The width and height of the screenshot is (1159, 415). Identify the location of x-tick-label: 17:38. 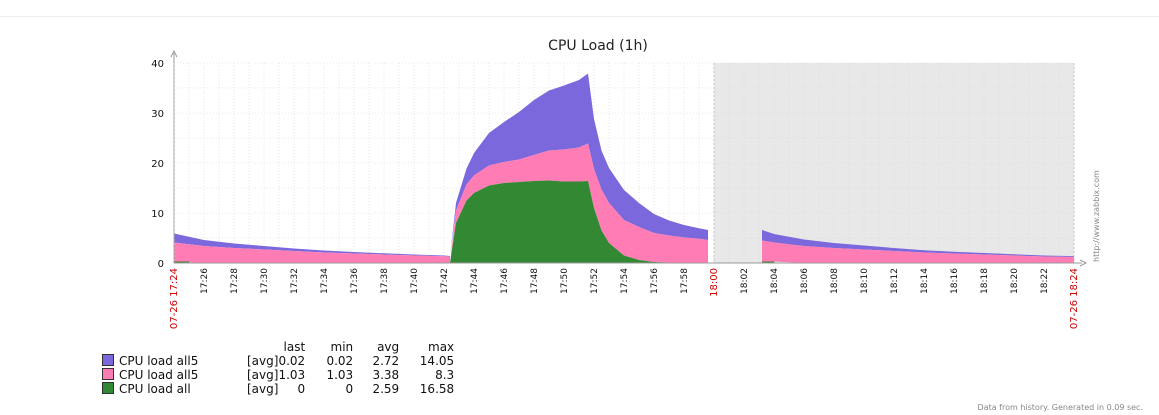
(385, 281).